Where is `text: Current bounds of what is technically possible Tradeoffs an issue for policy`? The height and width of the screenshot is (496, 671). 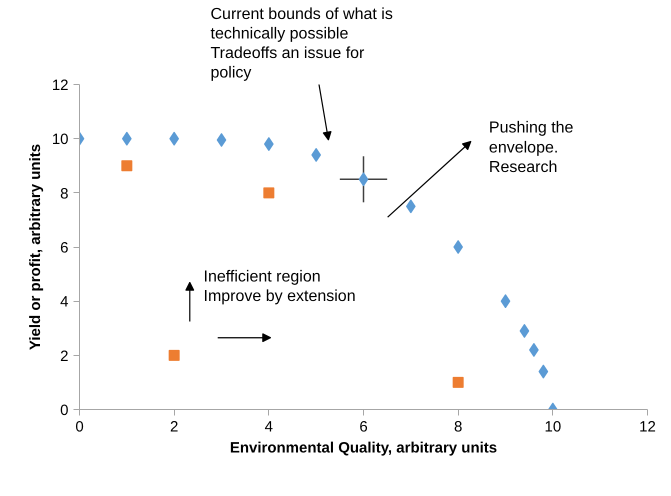 text: Current bounds of what is technically possible Tradeoffs an issue for policy is located at coordinates (301, 44).